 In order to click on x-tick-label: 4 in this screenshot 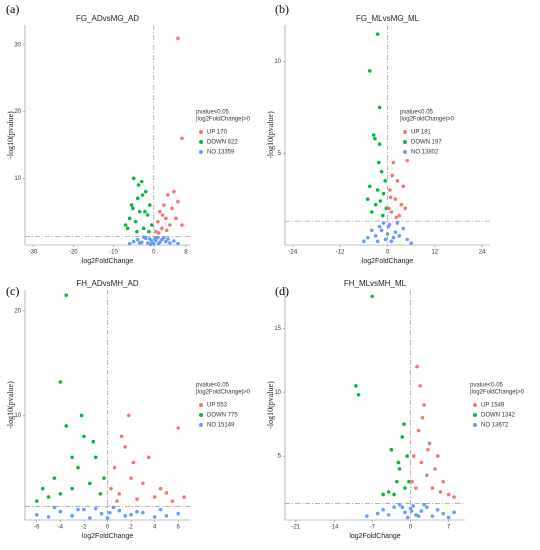, I will do `click(155, 528)`.